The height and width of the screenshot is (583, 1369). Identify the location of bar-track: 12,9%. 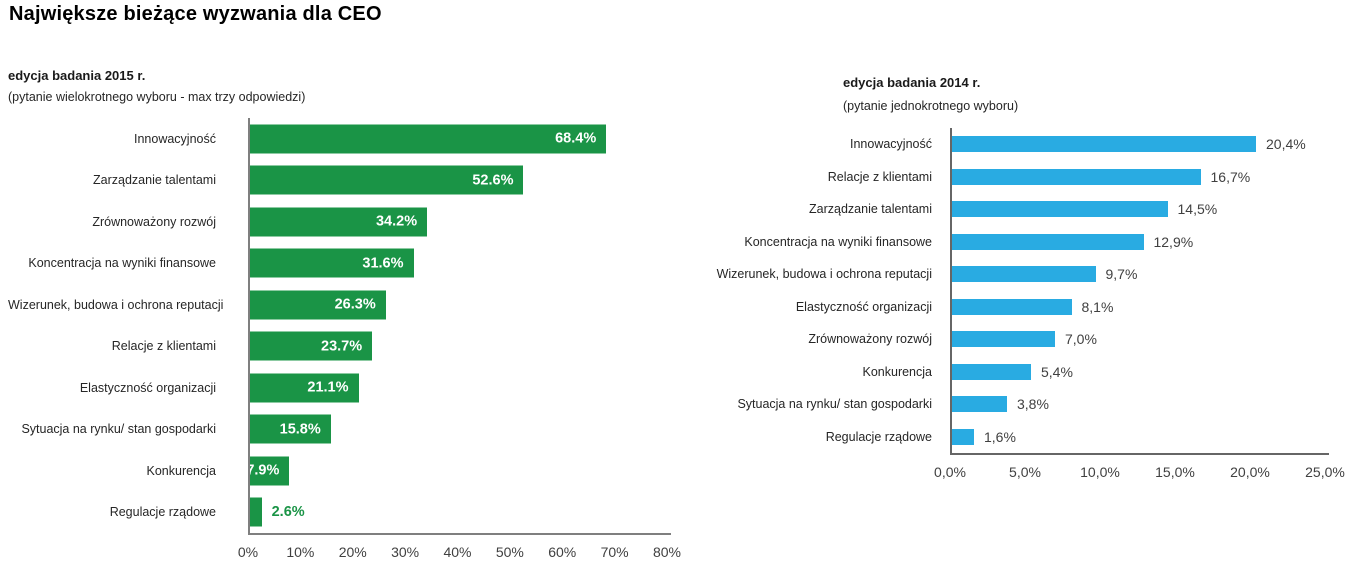
(1137, 242).